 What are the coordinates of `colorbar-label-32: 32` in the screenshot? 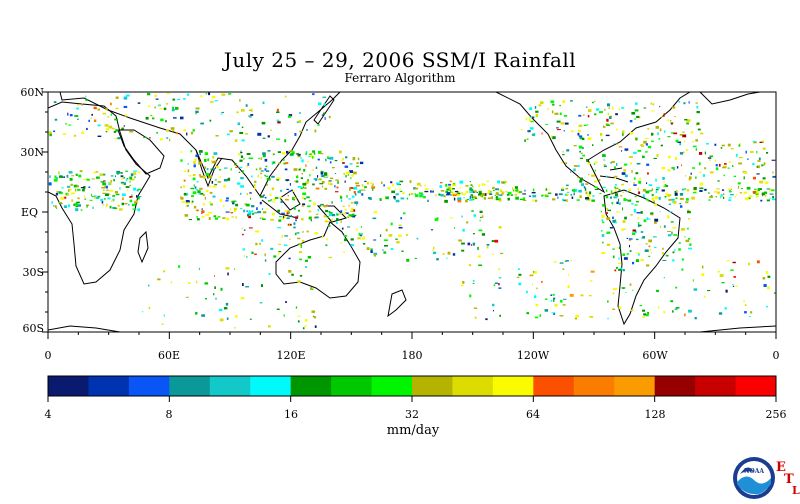 It's located at (412, 414).